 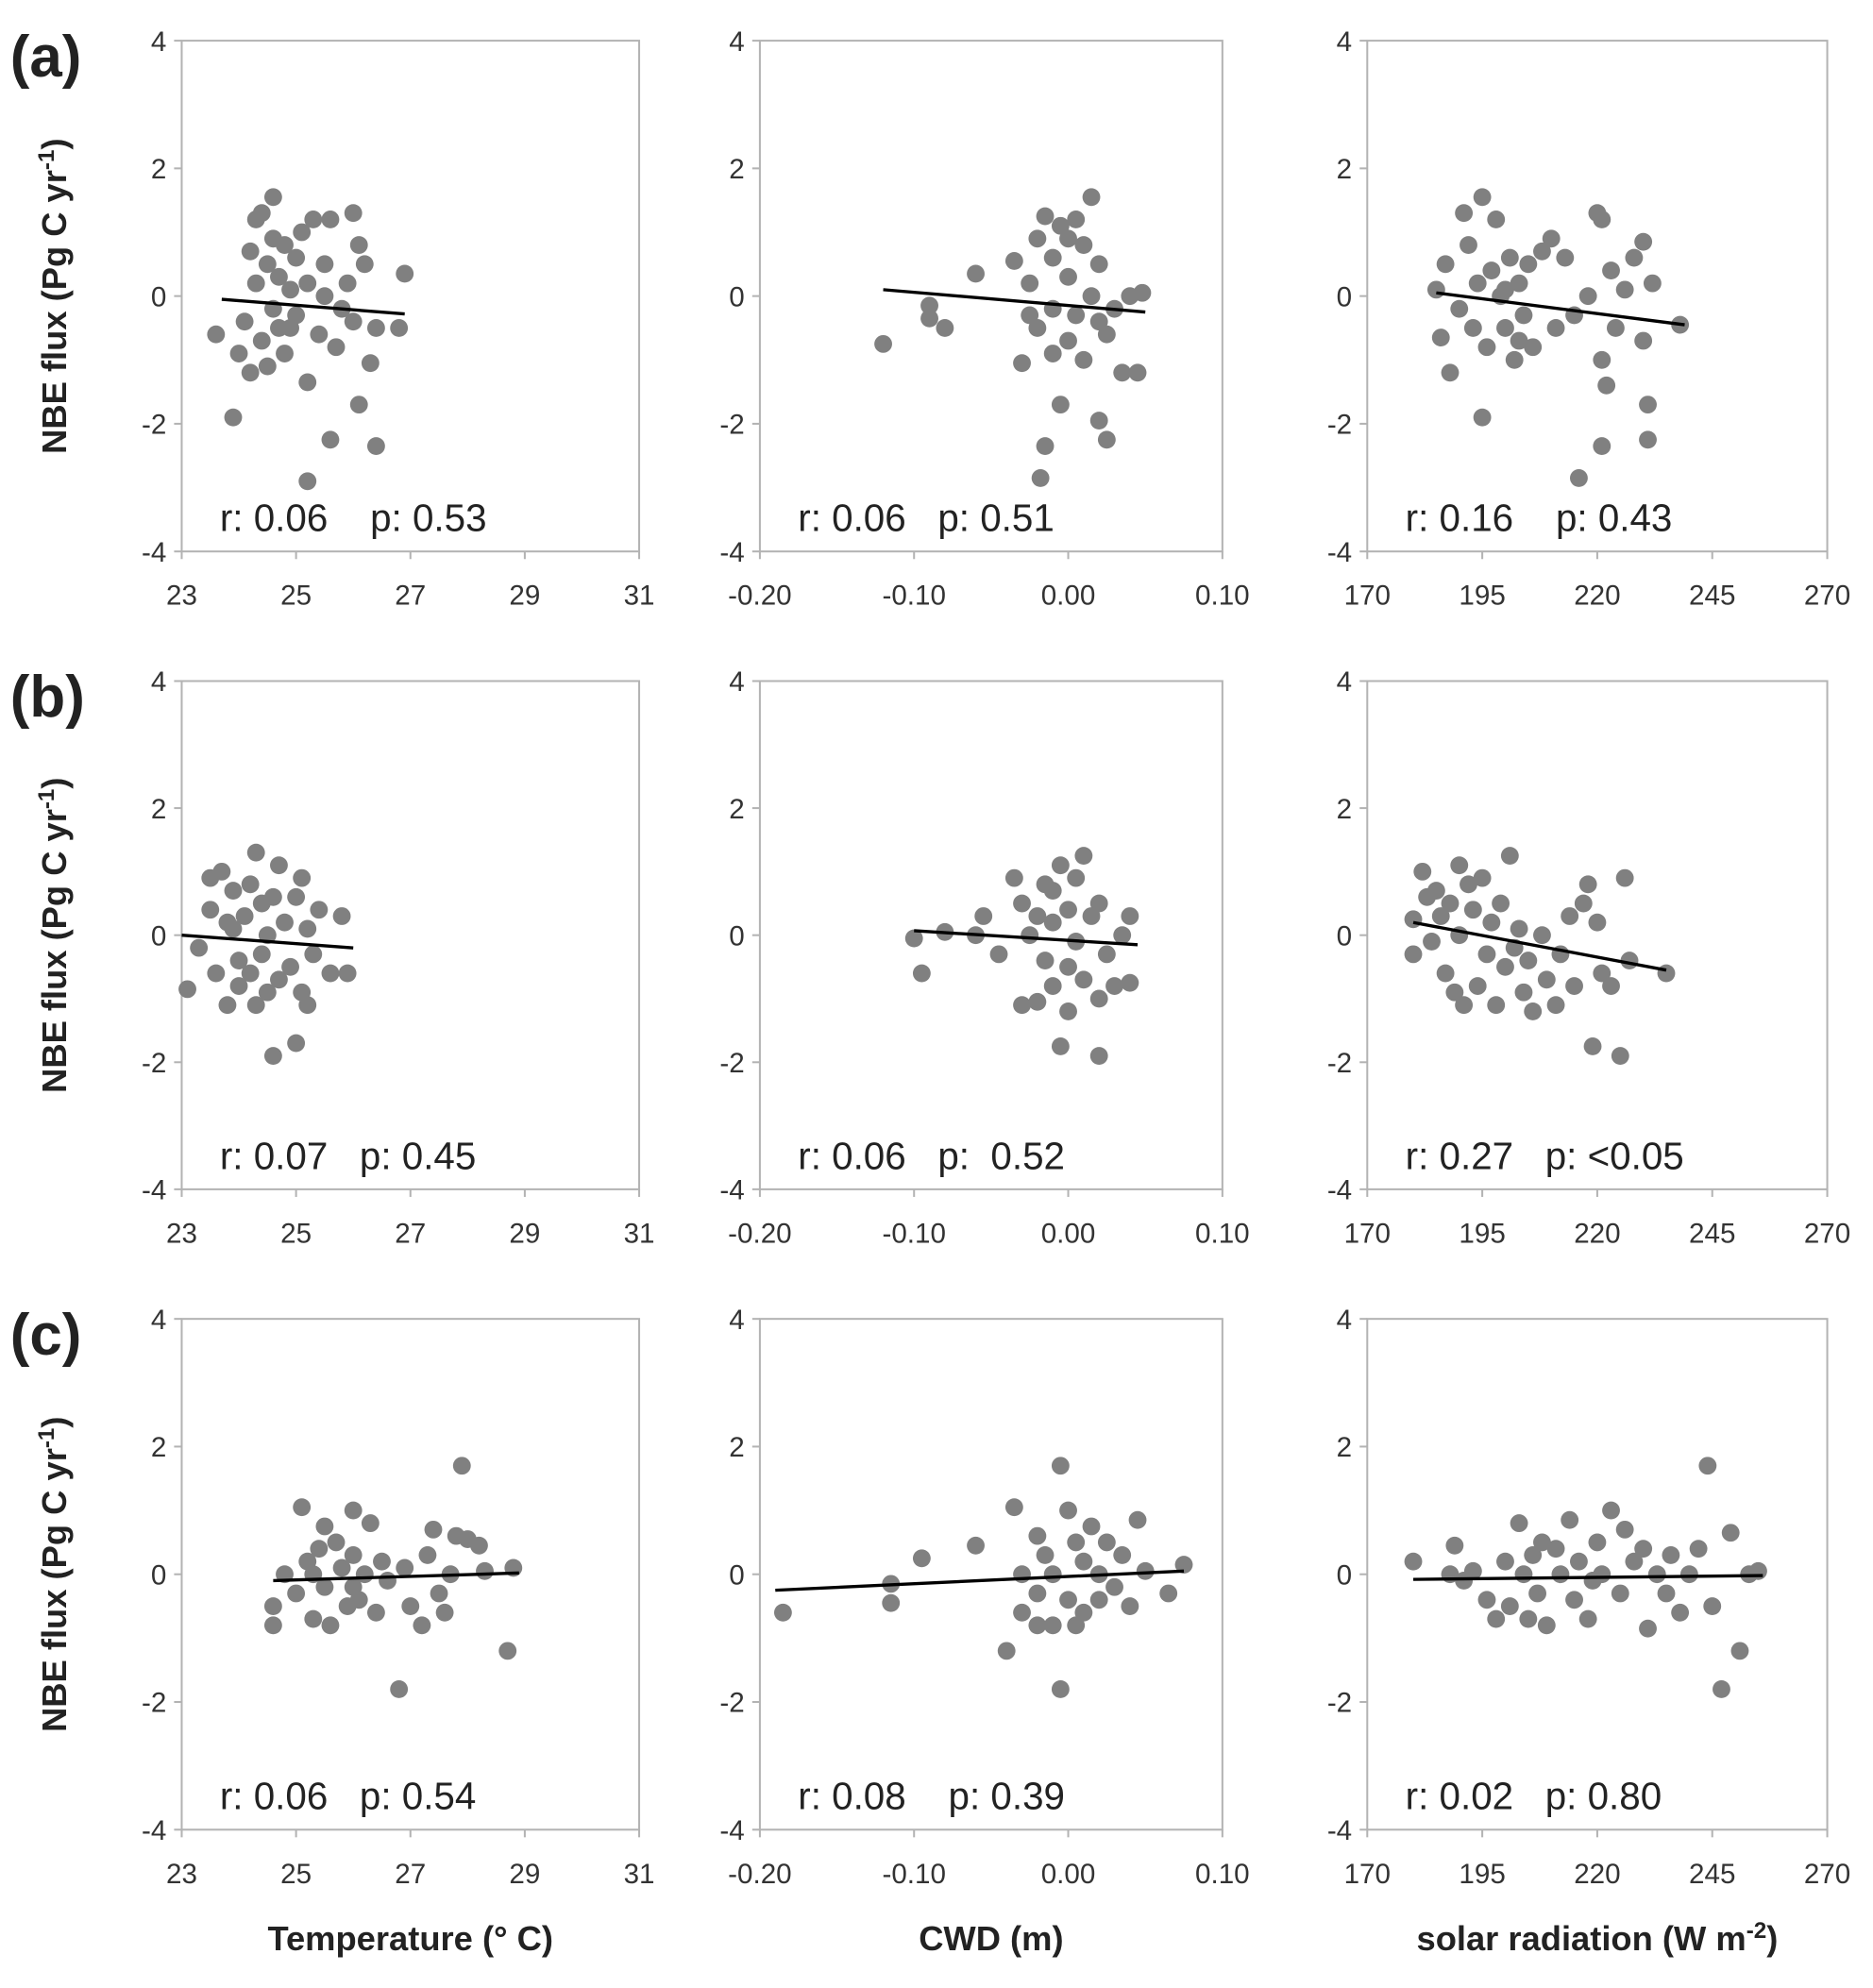 What do you see at coordinates (1545, 1155) in the screenshot?
I see `annotation: r: 0.27 p: <0.05` at bounding box center [1545, 1155].